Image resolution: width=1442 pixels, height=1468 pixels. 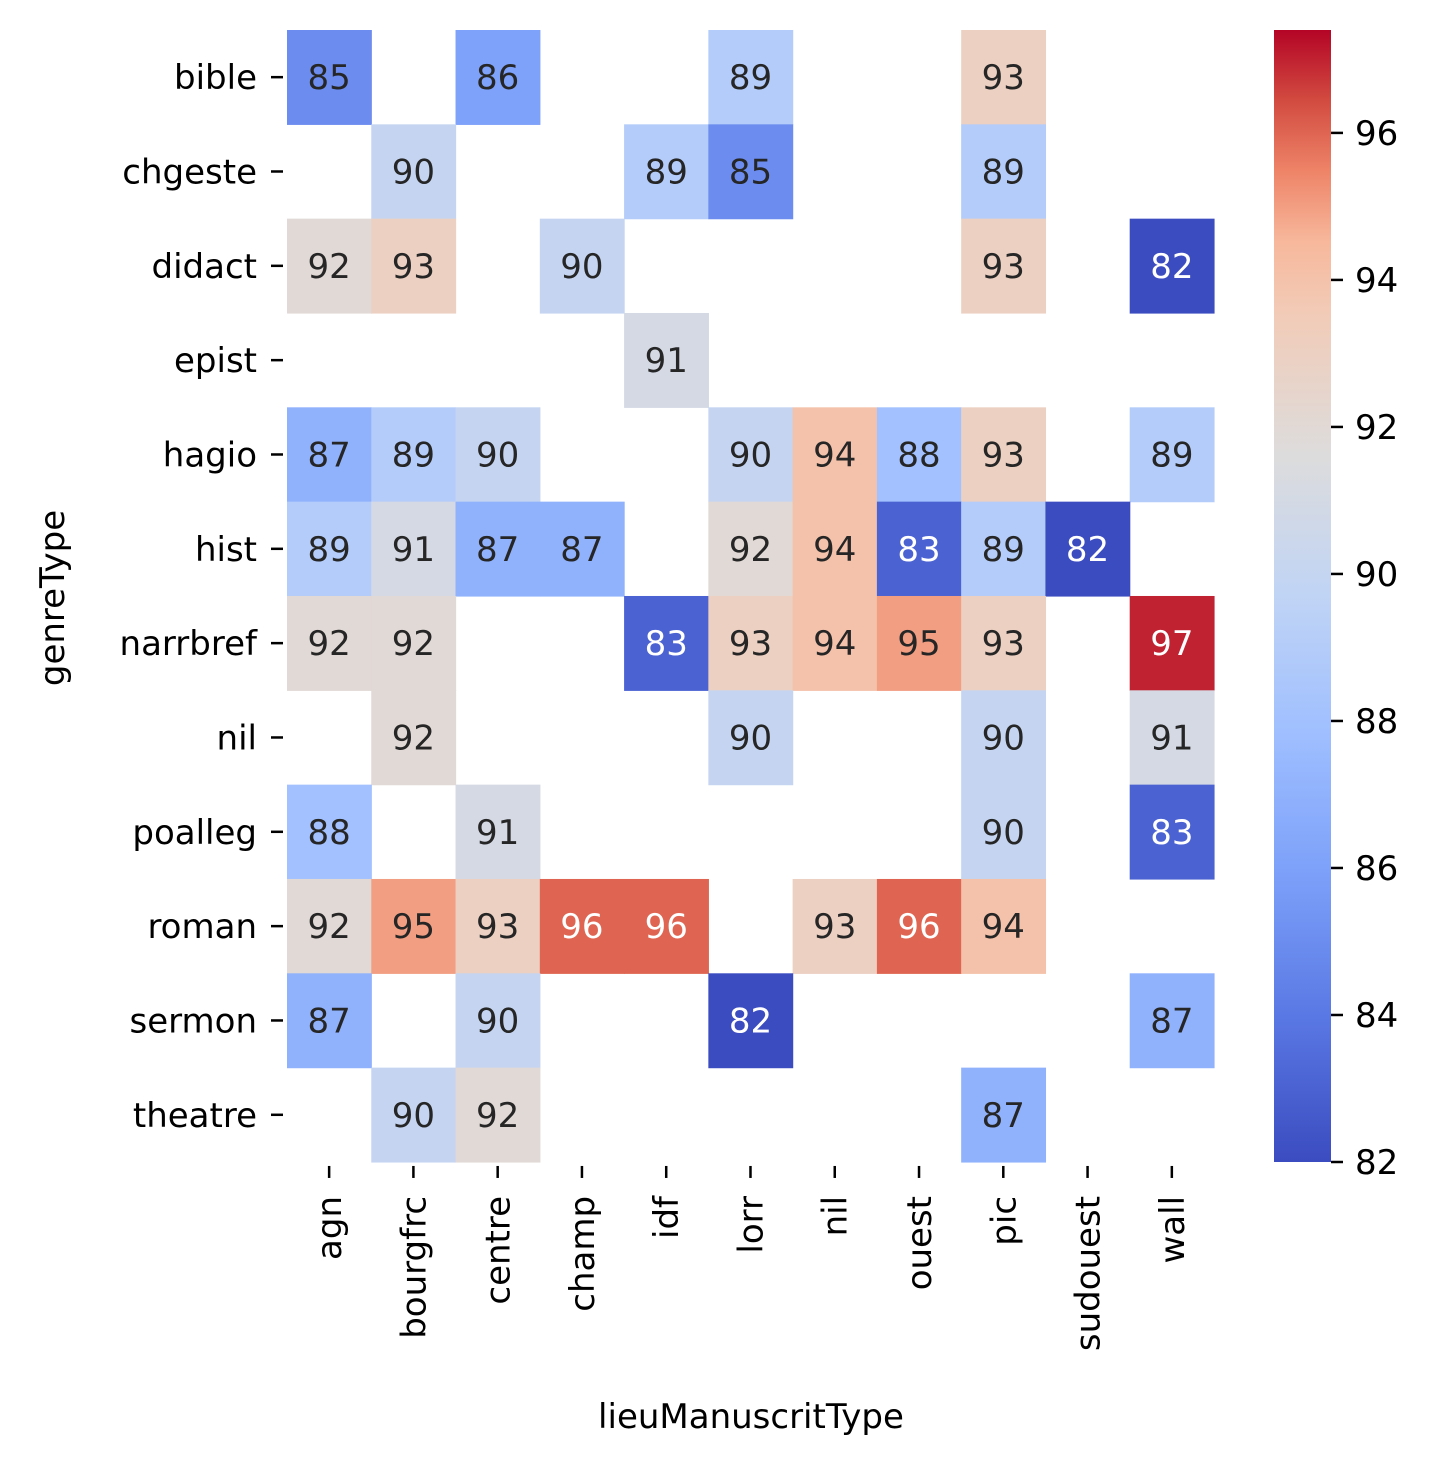 I want to click on y-tick-label: hagio, so click(x=210, y=455).